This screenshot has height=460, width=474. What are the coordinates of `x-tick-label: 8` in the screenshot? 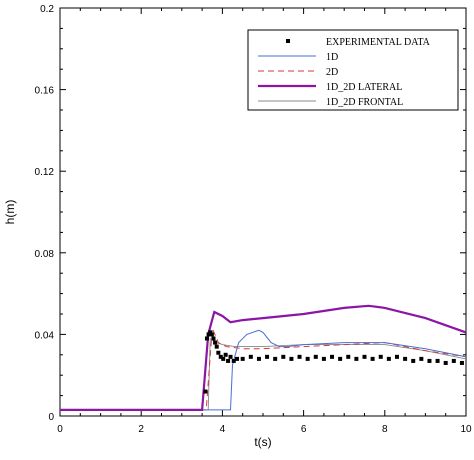 It's located at (385, 429).